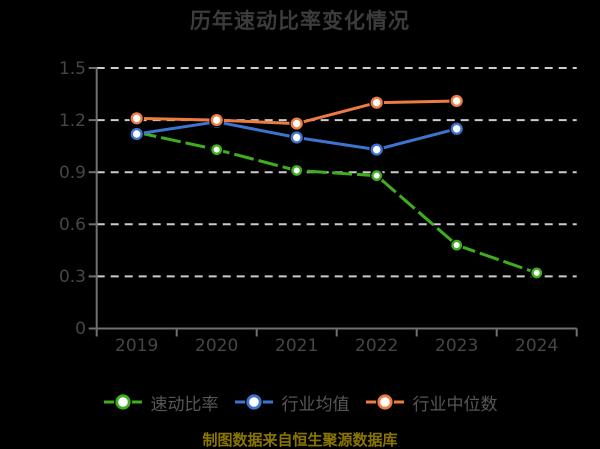 This screenshot has height=449, width=600. Describe the element at coordinates (315, 404) in the screenshot. I see `legend-label: 行业均值` at that location.